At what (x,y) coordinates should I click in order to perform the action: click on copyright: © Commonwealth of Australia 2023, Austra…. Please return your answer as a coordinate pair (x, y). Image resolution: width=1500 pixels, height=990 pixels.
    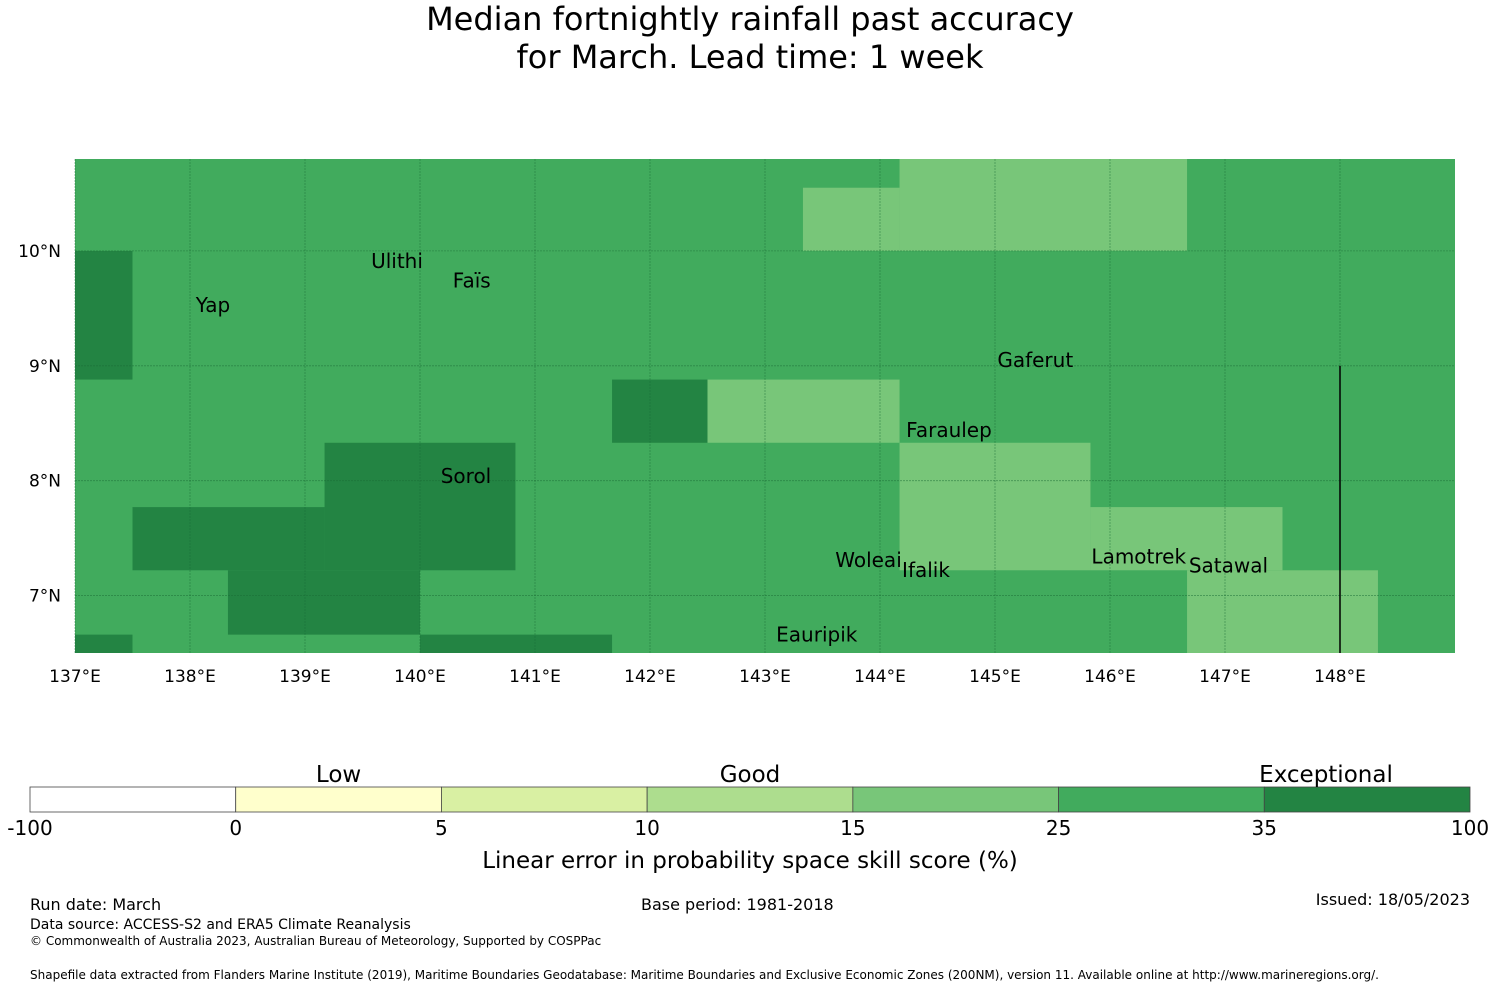
    Looking at the image, I should click on (316, 941).